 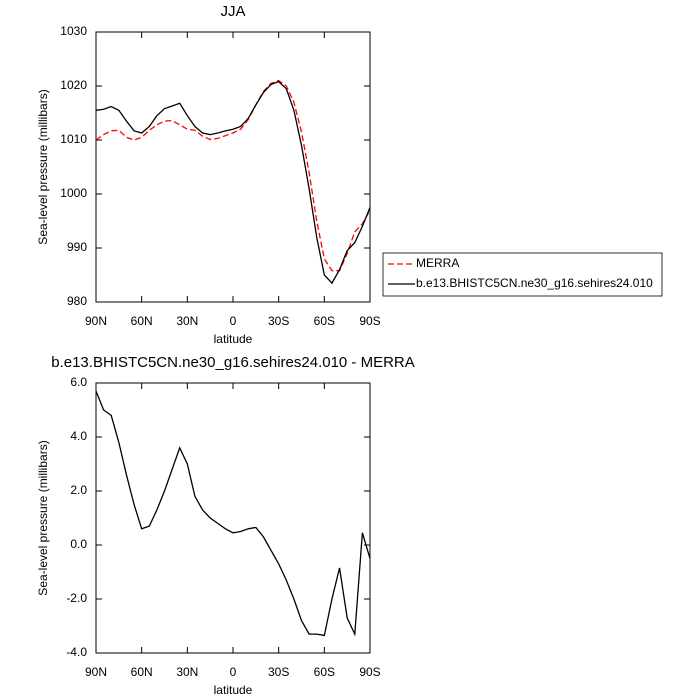 I want to click on y-tick-label: 2.0, so click(x=78, y=490).